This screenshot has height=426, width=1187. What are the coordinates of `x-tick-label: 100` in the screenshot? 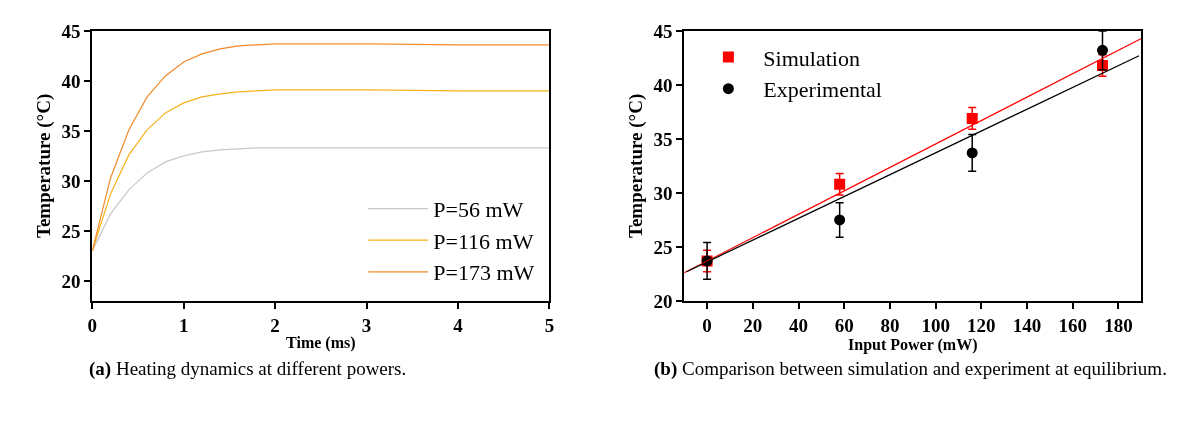 It's located at (935, 325).